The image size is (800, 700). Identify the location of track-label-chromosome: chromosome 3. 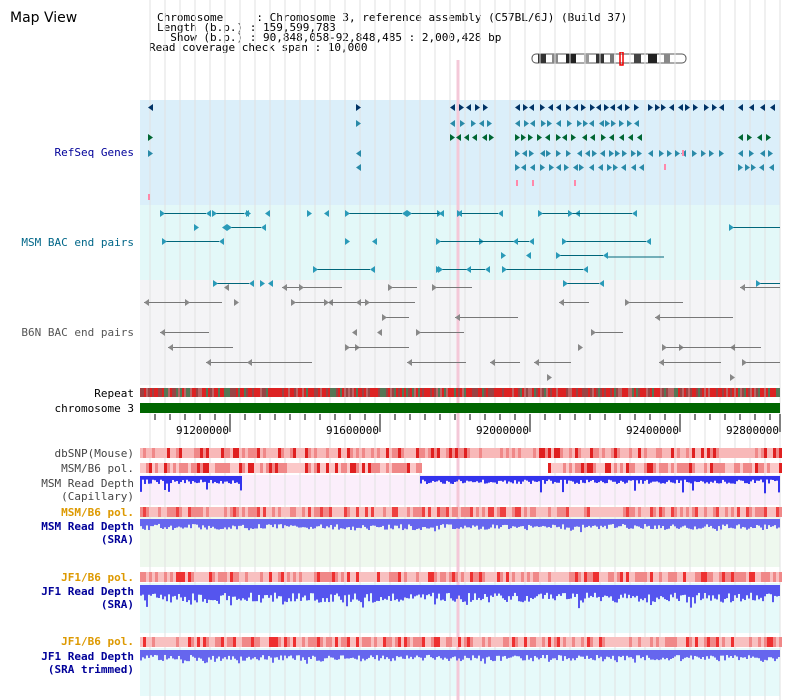
(94, 408).